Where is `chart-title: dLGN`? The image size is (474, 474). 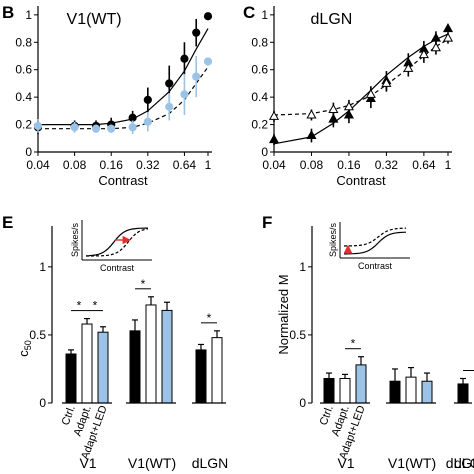 chart-title: dLGN is located at coordinates (332, 19).